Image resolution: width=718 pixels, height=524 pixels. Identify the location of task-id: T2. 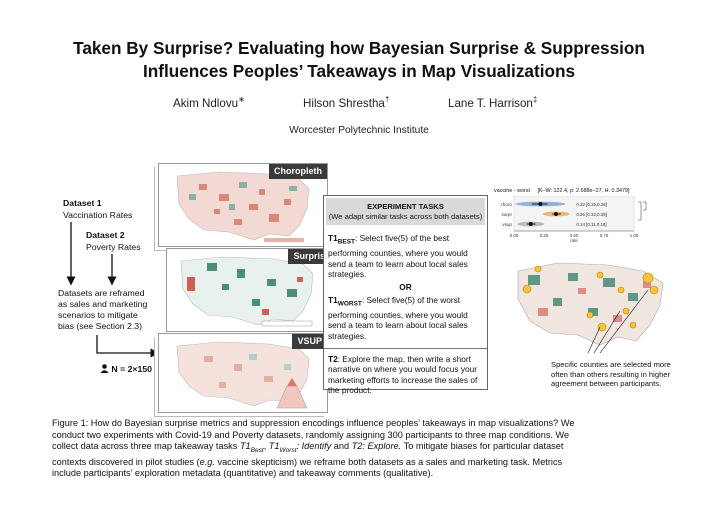
(333, 358).